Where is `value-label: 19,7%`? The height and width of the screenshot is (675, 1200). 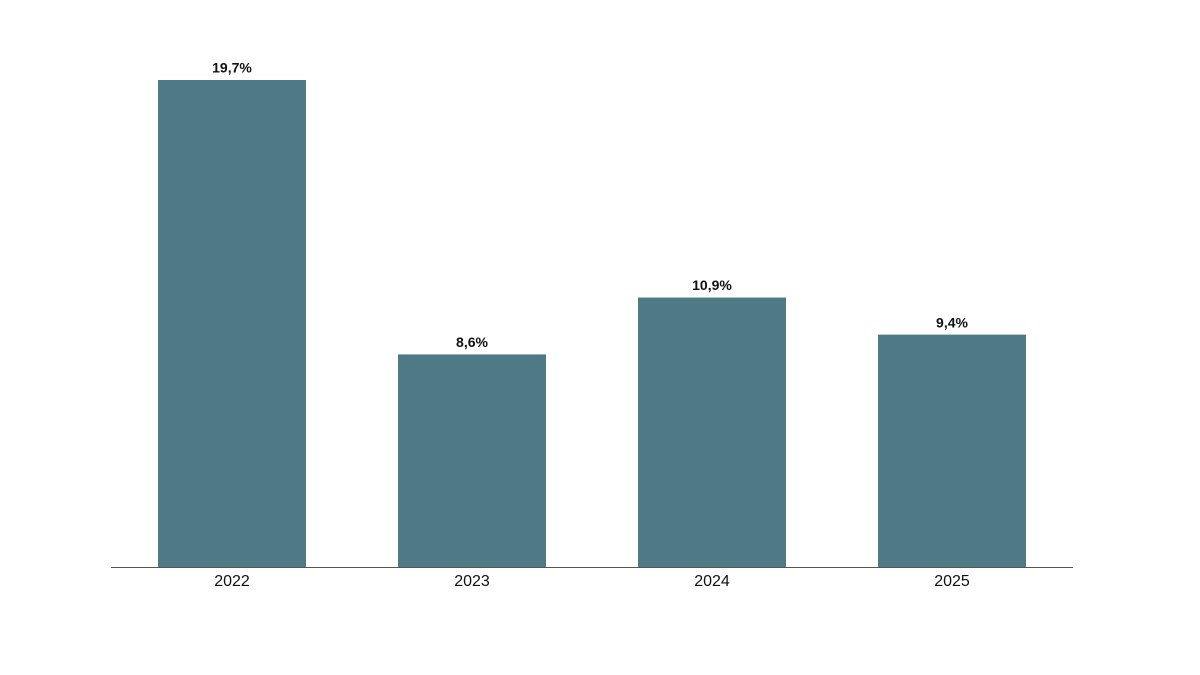
value-label: 19,7% is located at coordinates (232, 68).